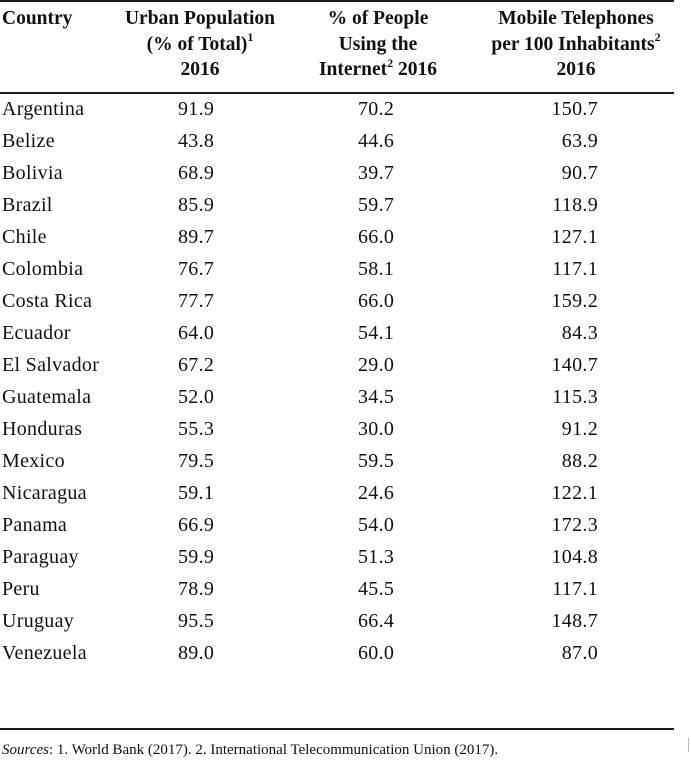 The width and height of the screenshot is (691, 764). I want to click on cell-mobile-telephones: 122.1, so click(574, 493).